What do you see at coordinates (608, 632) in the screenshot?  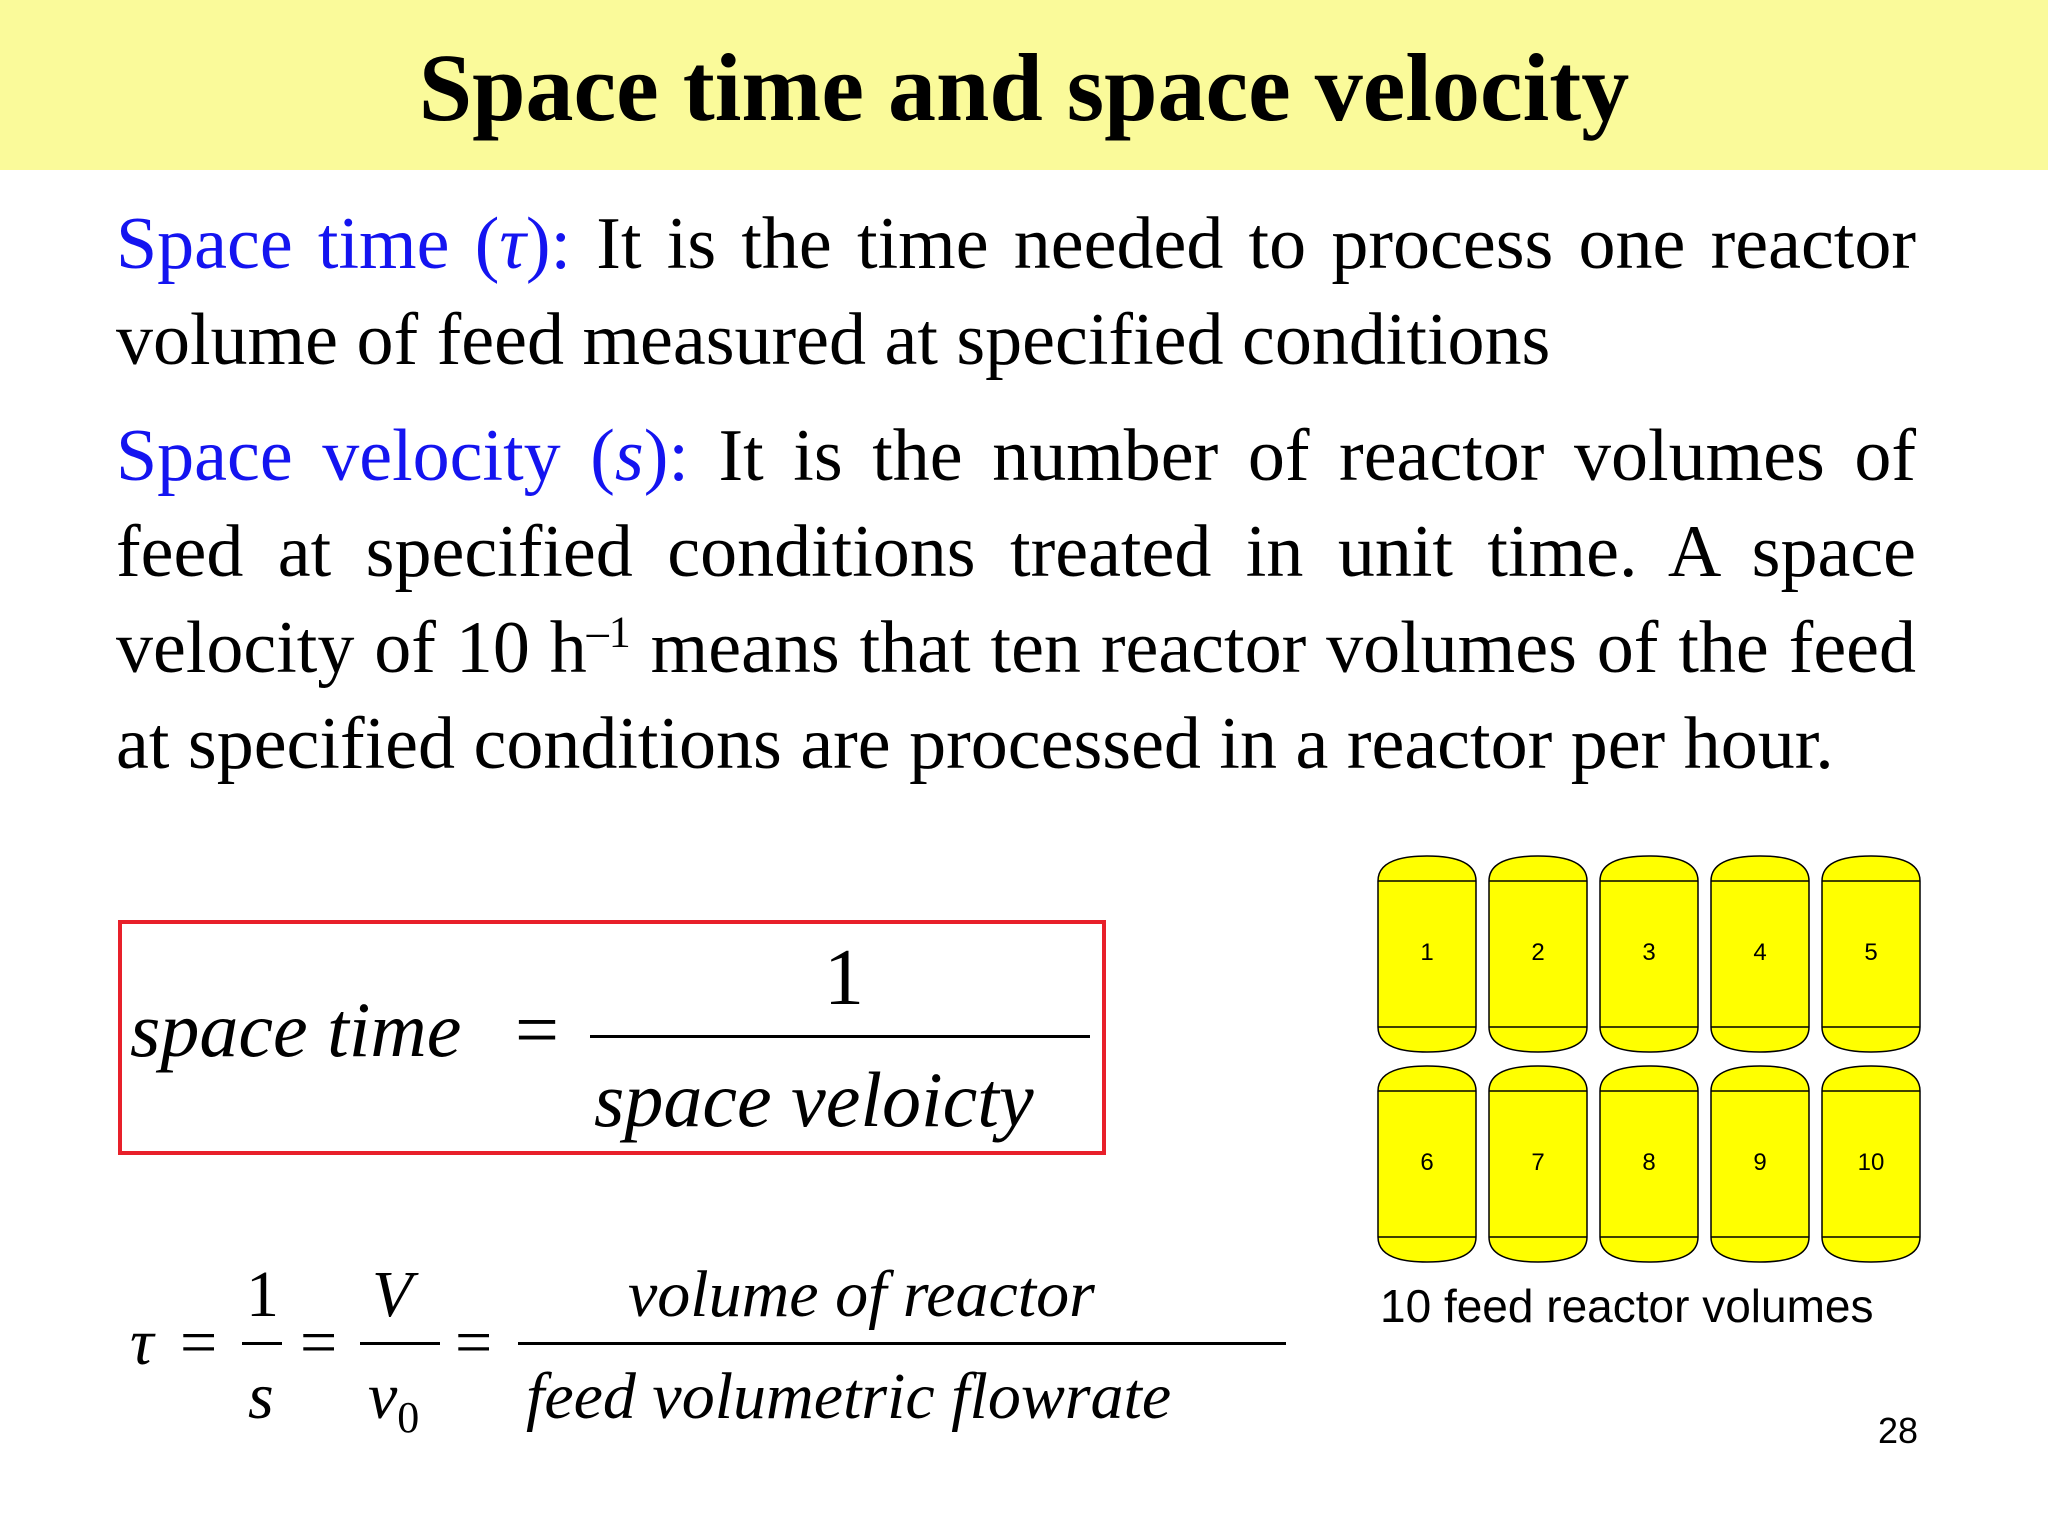 I see `unit-exponent: –1` at bounding box center [608, 632].